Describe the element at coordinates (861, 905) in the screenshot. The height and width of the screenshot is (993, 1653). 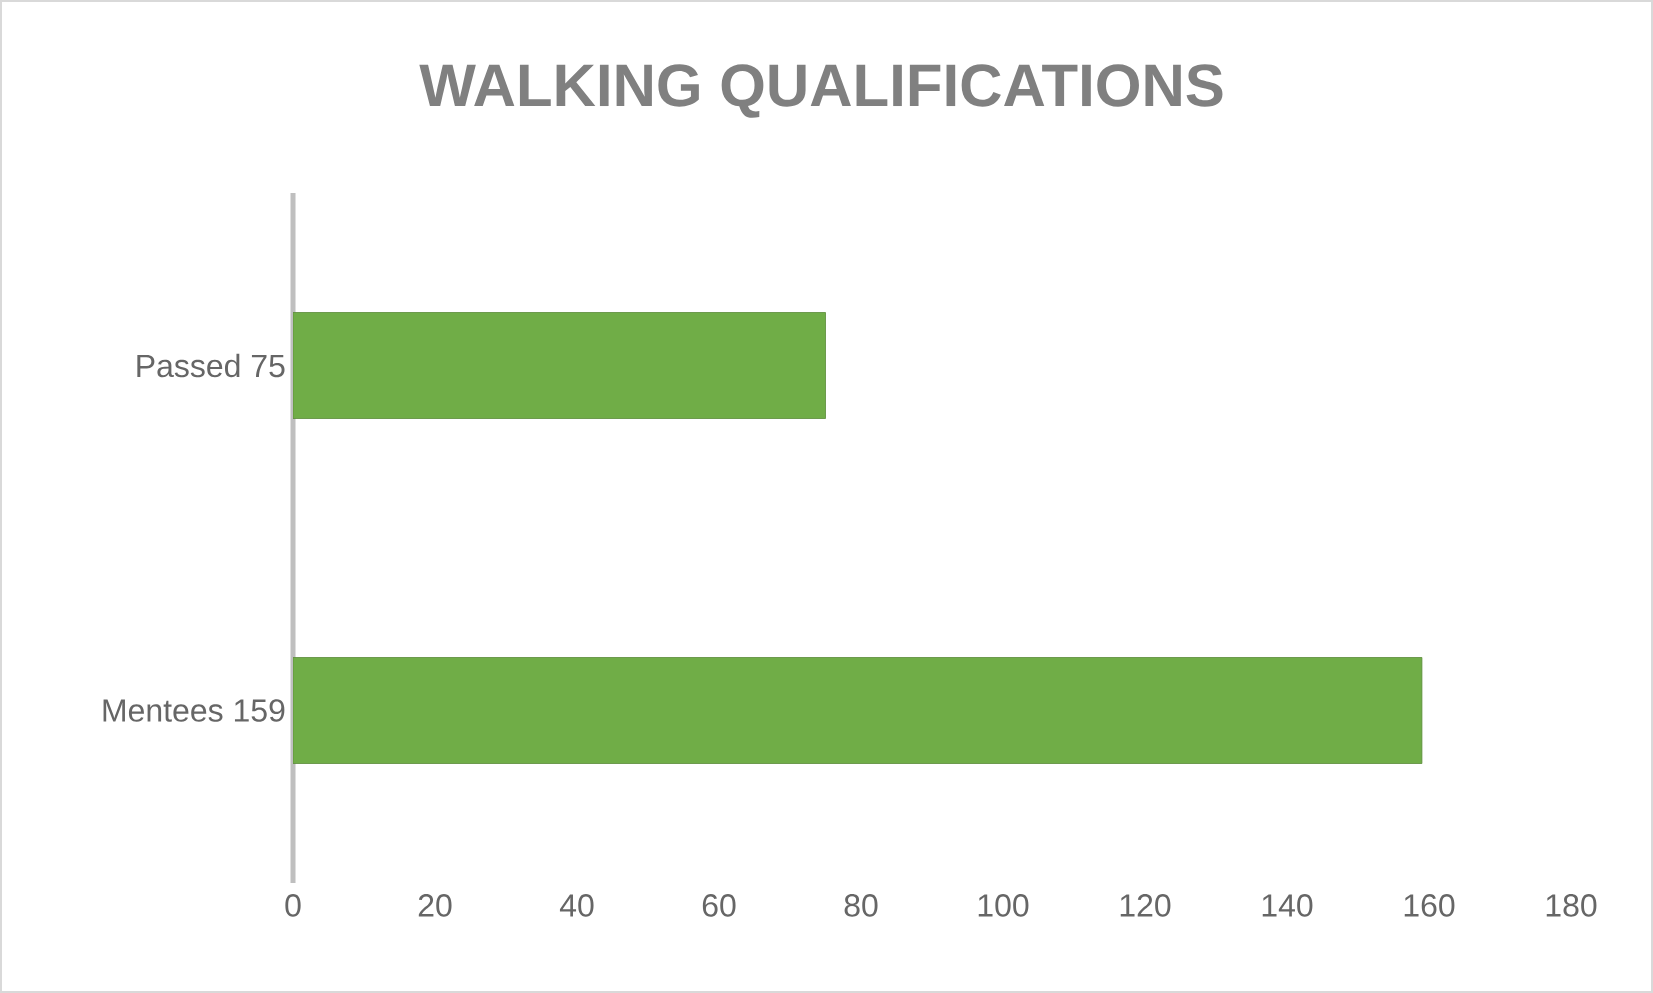
I see `x-tick-label: 80` at that location.